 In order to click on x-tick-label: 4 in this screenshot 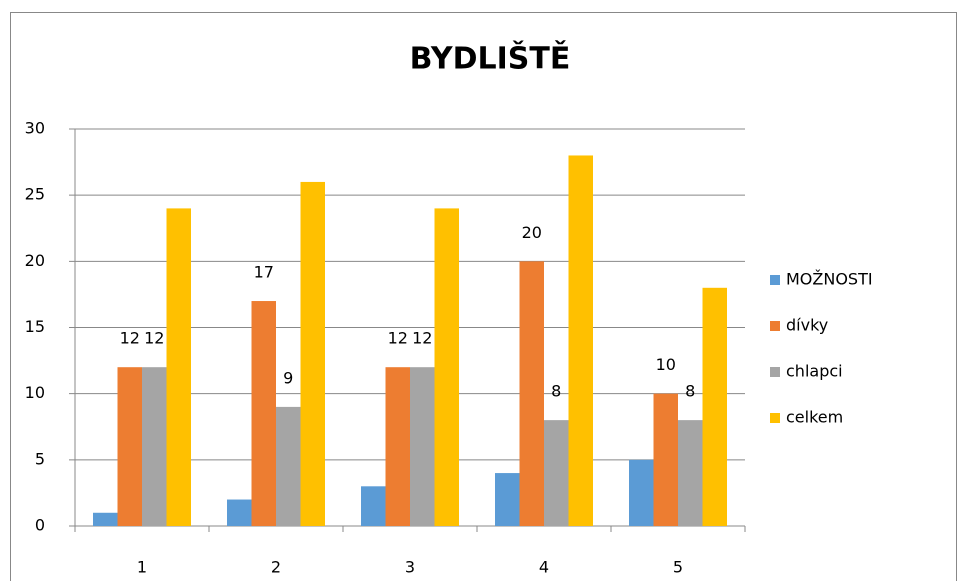, I will do `click(544, 567)`.